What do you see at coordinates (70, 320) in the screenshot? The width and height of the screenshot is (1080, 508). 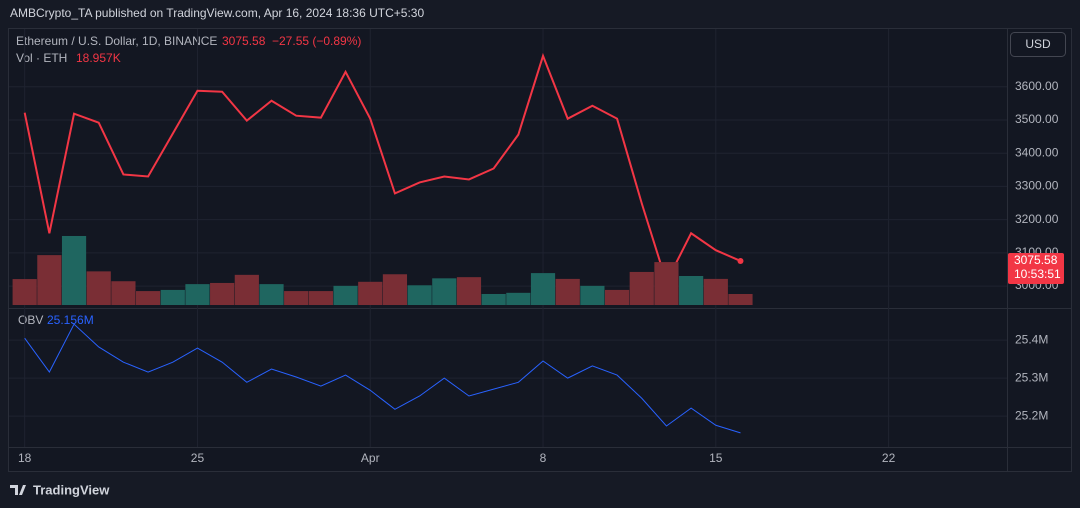 I see `obv-value: 25.156M` at bounding box center [70, 320].